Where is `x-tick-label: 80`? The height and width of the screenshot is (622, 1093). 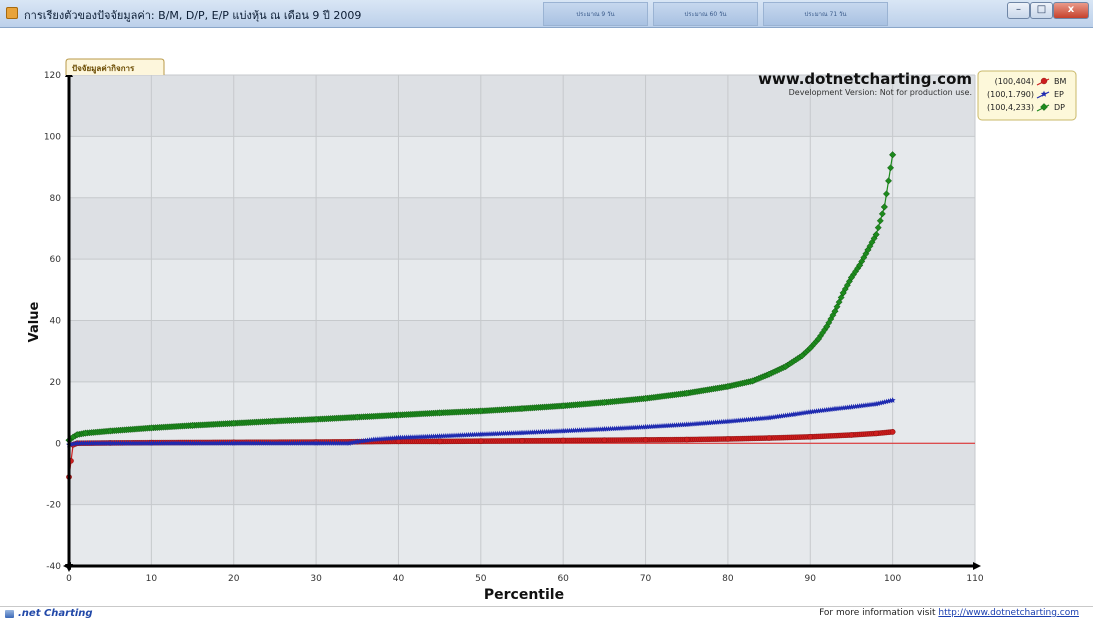
x-tick-label: 80 is located at coordinates (728, 579).